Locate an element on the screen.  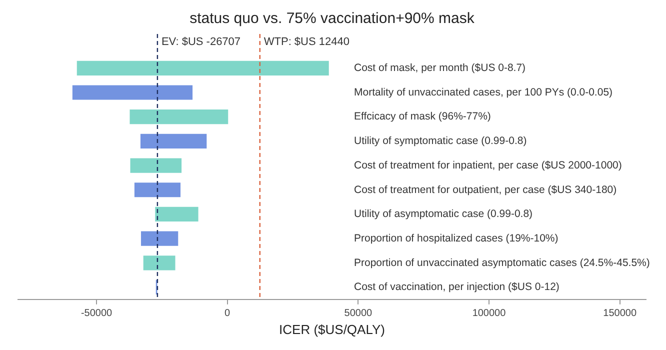
y-tick-label: Proportion of hospitalized cases (19%-10%) is located at coordinates (456, 238).